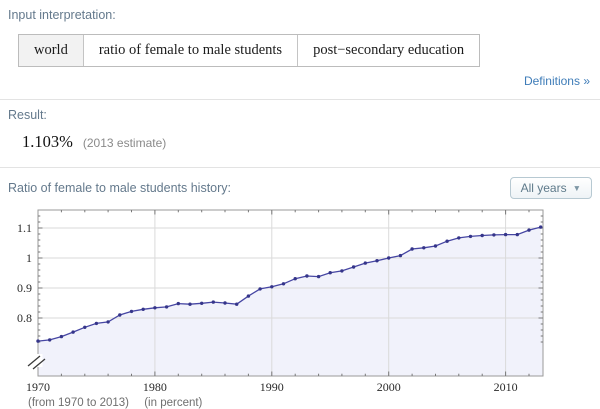 Image resolution: width=600 pixels, height=409 pixels. What do you see at coordinates (24, 288) in the screenshot?
I see `svg-text: 0.9` at bounding box center [24, 288].